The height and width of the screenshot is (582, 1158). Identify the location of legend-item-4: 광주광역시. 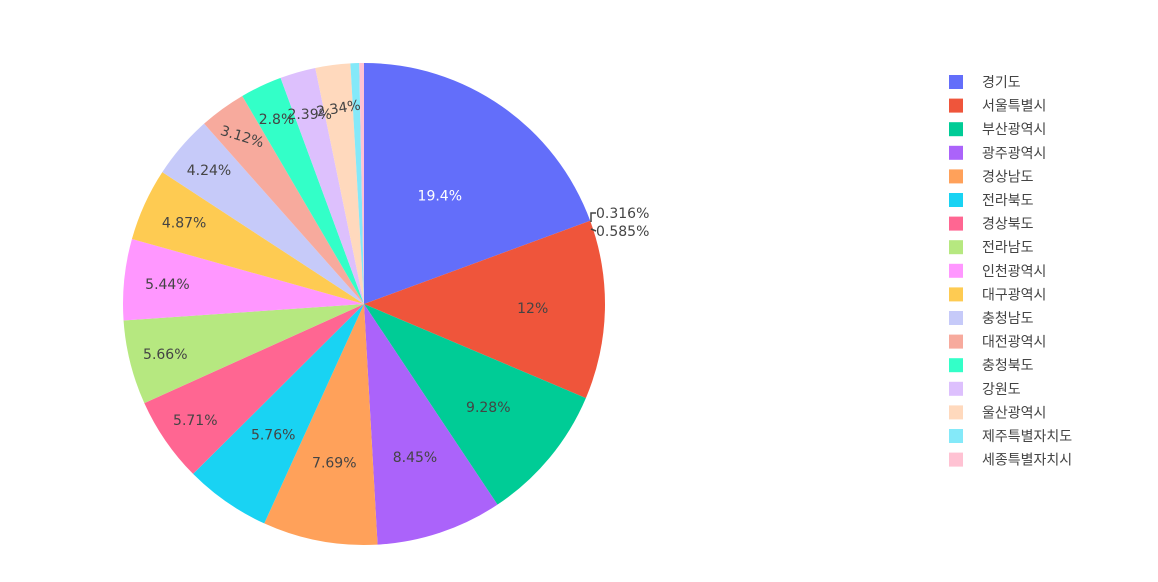
(997, 153).